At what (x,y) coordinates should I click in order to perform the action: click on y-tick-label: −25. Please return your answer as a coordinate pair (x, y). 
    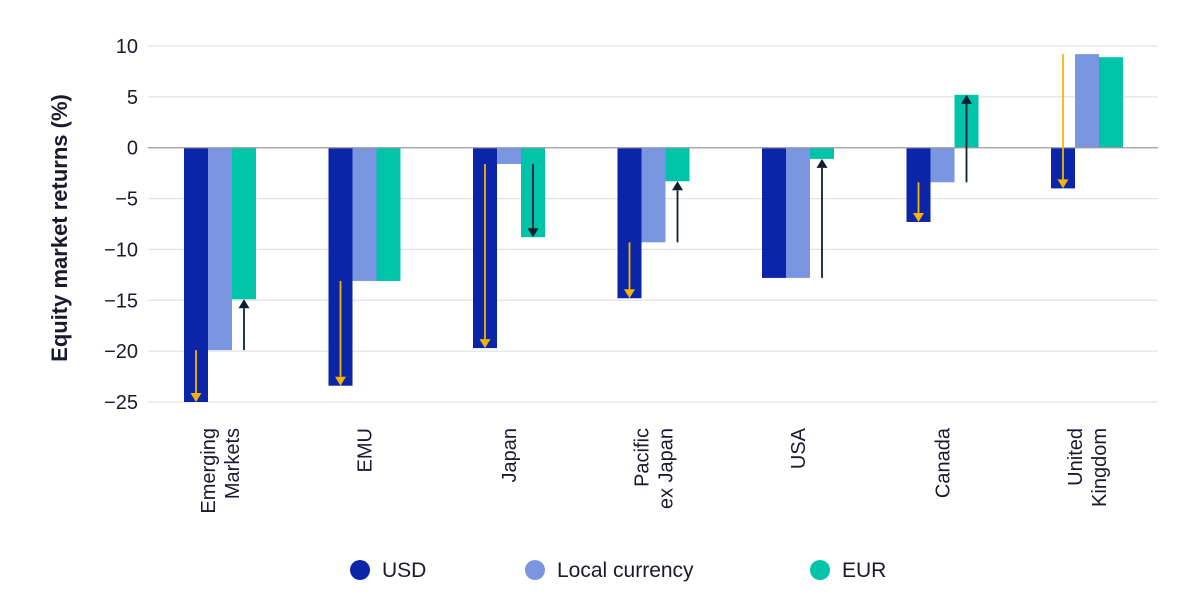
    Looking at the image, I should click on (121, 403).